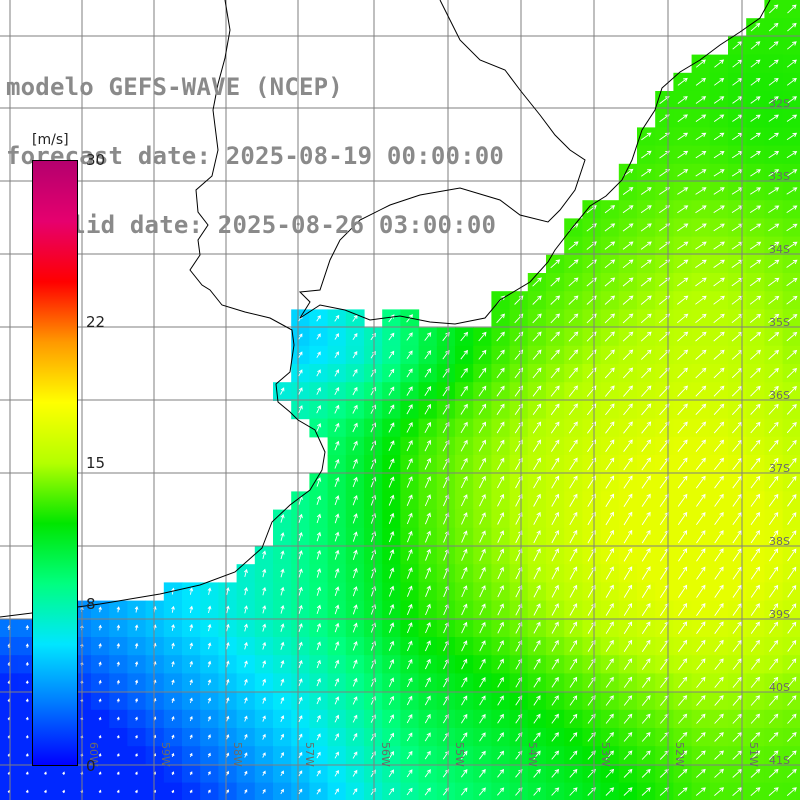 Image resolution: width=800 pixels, height=804 pixels. I want to click on colorbar-units: [m/s], so click(50, 140).